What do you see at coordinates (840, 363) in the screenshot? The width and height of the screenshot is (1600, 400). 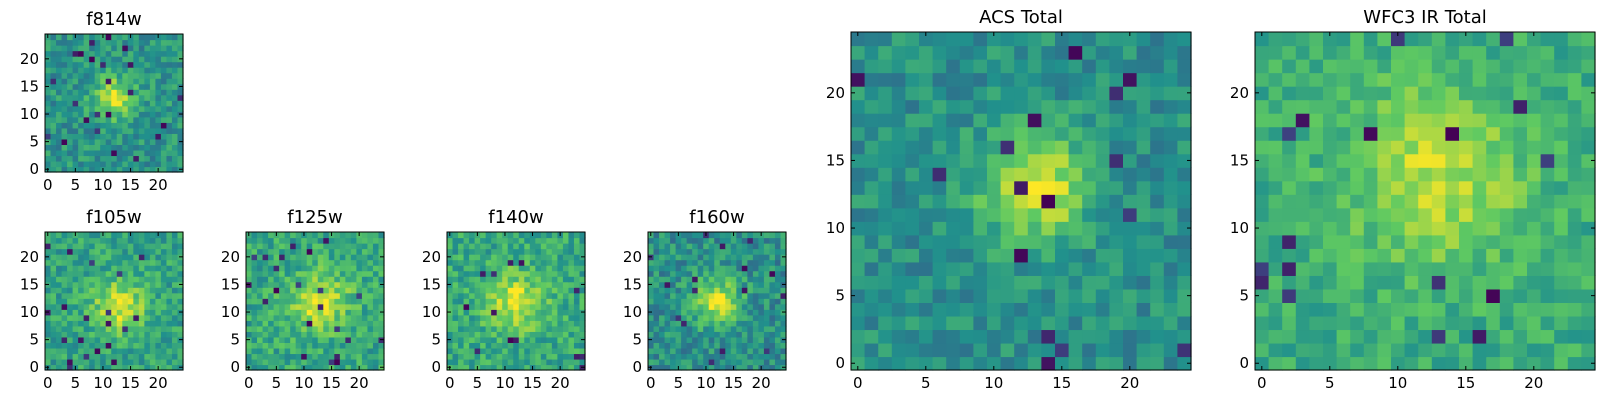 I see `y-tick-label: 0` at bounding box center [840, 363].